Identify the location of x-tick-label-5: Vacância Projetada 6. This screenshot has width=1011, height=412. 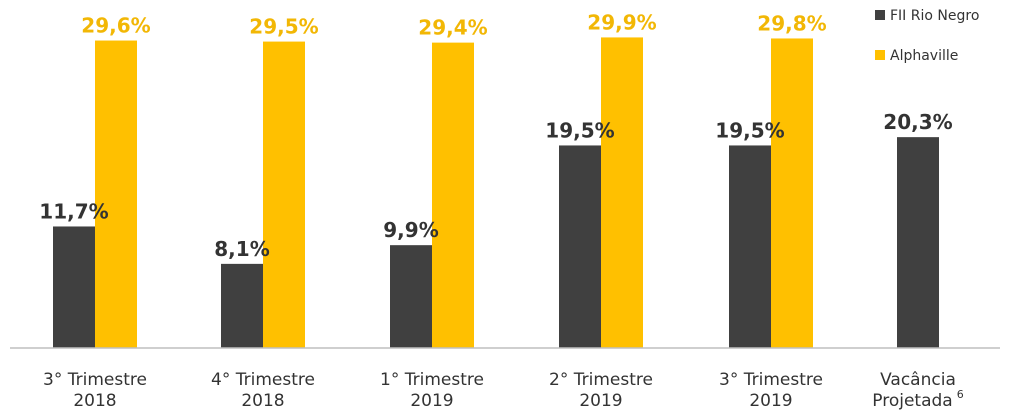
(917, 390).